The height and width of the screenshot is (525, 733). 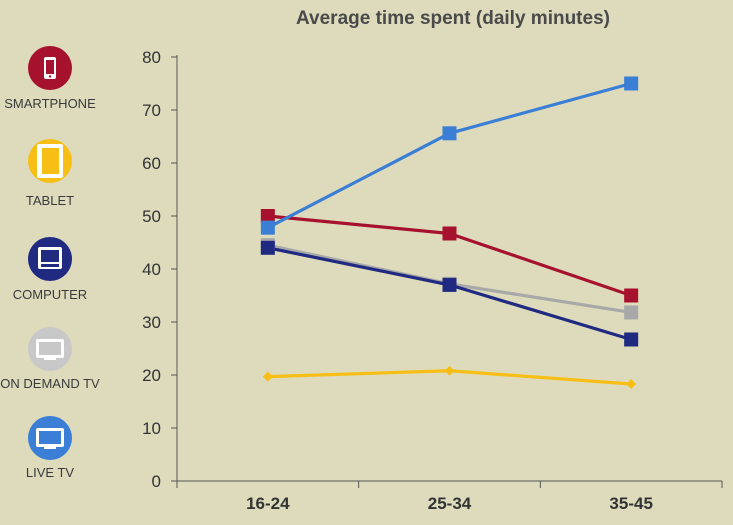 I want to click on legend-item-smartphone: SMARTPHONE, so click(x=50, y=78).